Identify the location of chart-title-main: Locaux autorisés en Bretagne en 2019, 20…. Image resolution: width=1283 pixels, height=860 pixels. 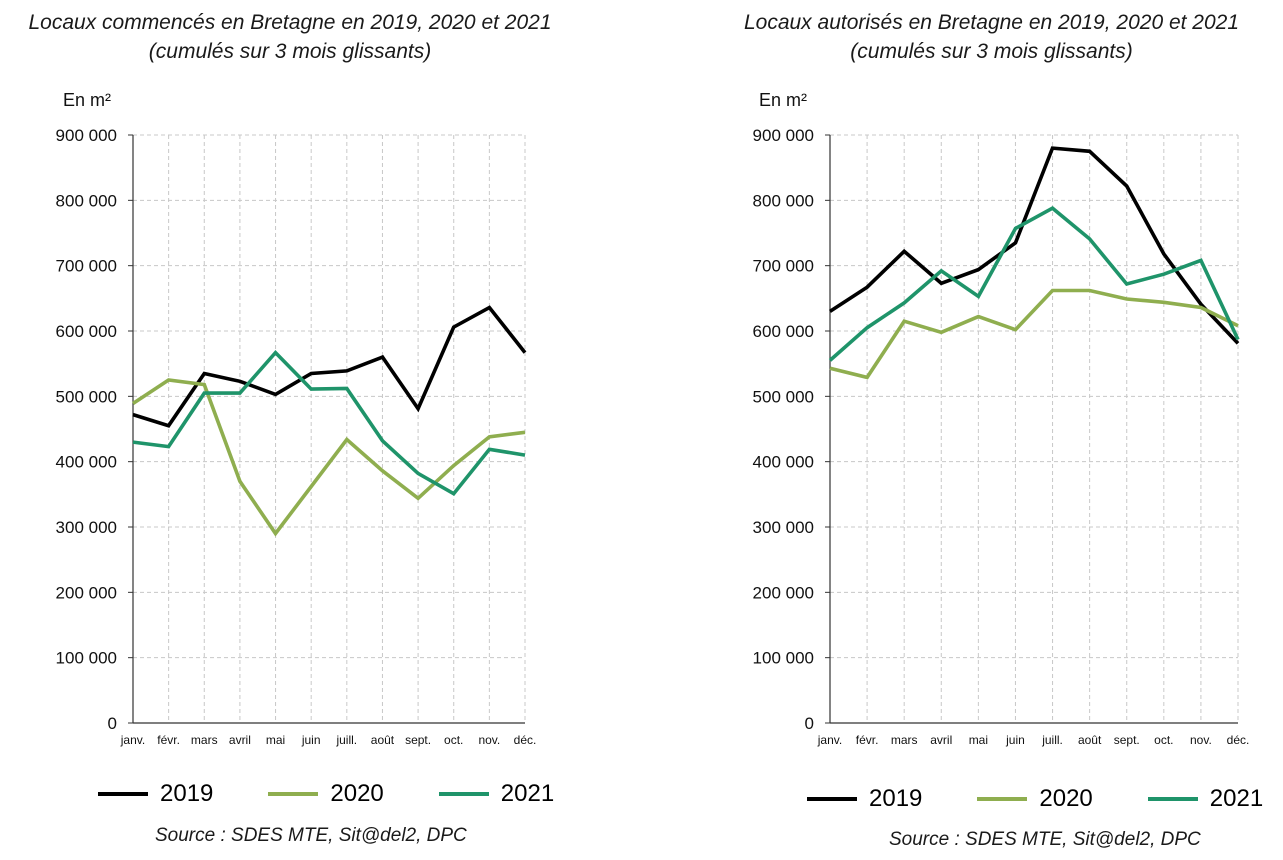
(991, 22).